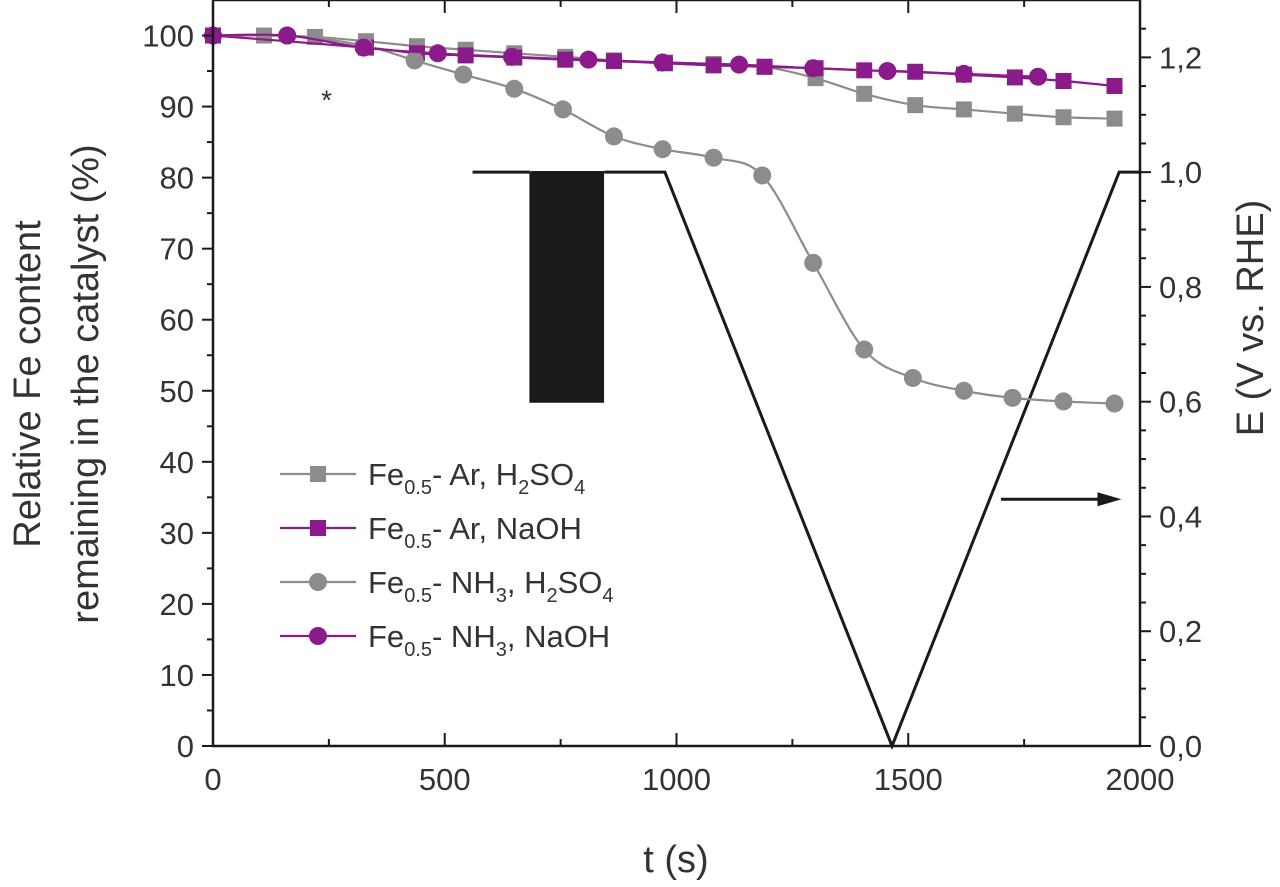 The height and width of the screenshot is (887, 1280). Describe the element at coordinates (507, 528) in the screenshot. I see `legend-label-text: - Ar, NaOH` at that location.